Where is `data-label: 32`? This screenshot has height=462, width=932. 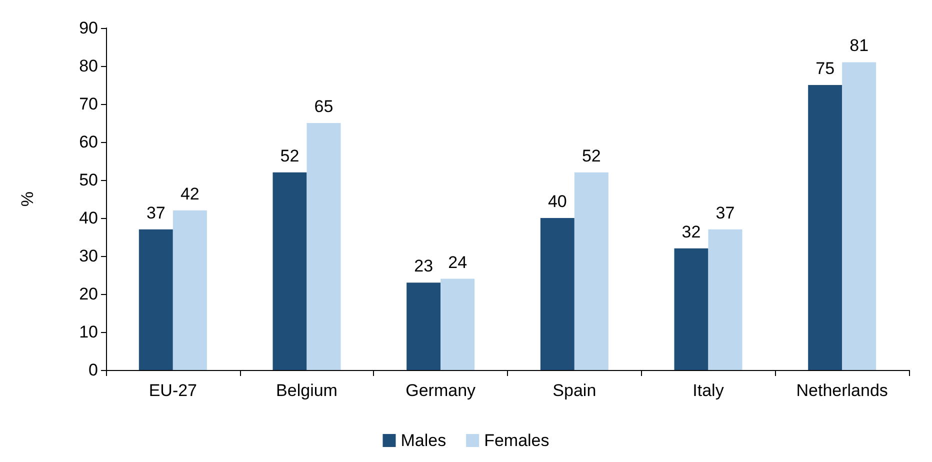
data-label: 32 is located at coordinates (691, 232).